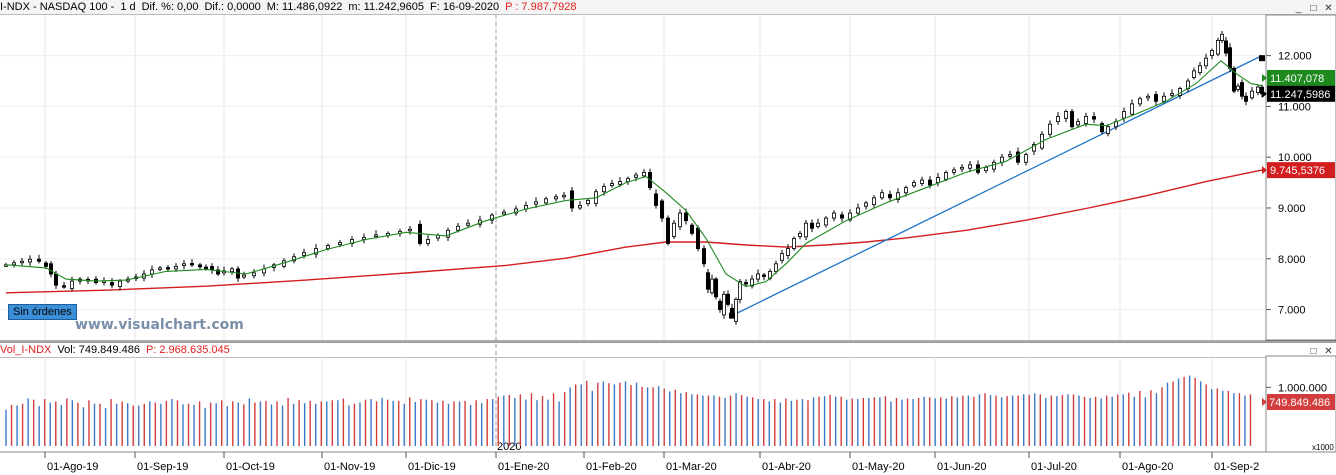 The width and height of the screenshot is (1336, 475). I want to click on trend-anchor-marker, so click(732, 315).